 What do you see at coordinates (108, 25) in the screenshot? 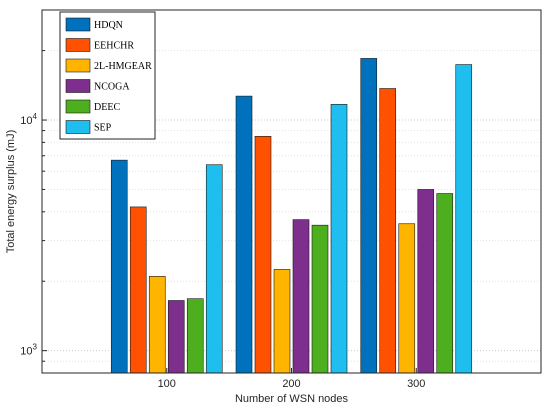
I see `legend-label-hdqn: HDQN` at bounding box center [108, 25].